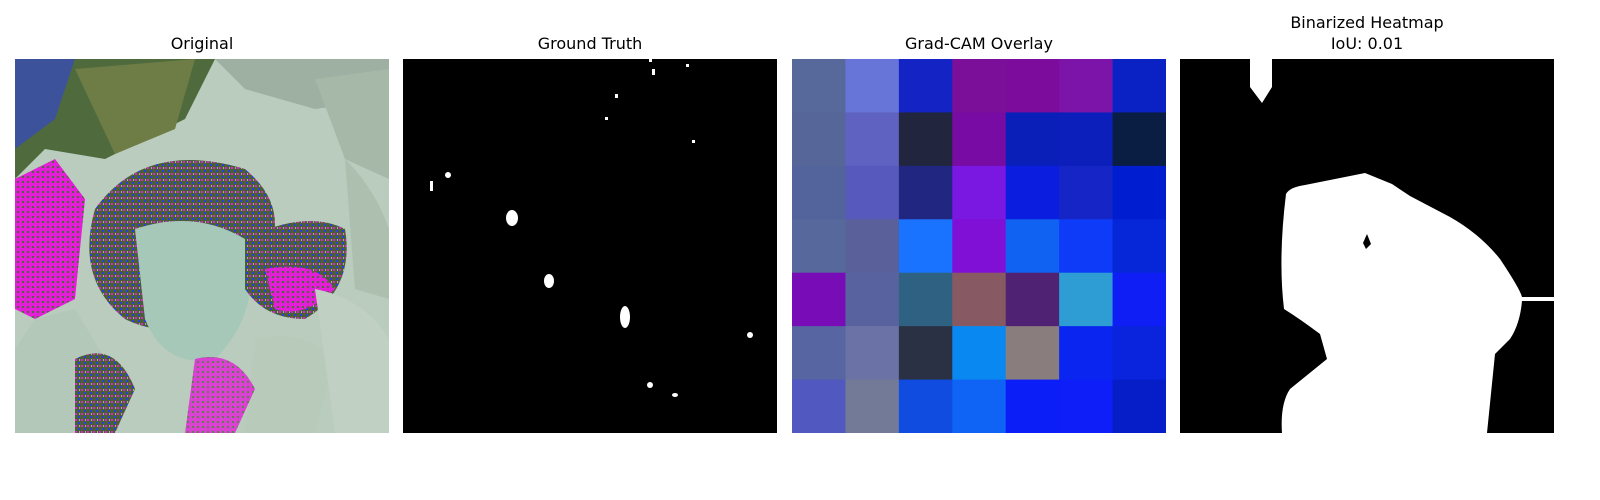 The height and width of the screenshot is (500, 1600). What do you see at coordinates (590, 43) in the screenshot?
I see `ground-truth-title: Ground Truth` at bounding box center [590, 43].